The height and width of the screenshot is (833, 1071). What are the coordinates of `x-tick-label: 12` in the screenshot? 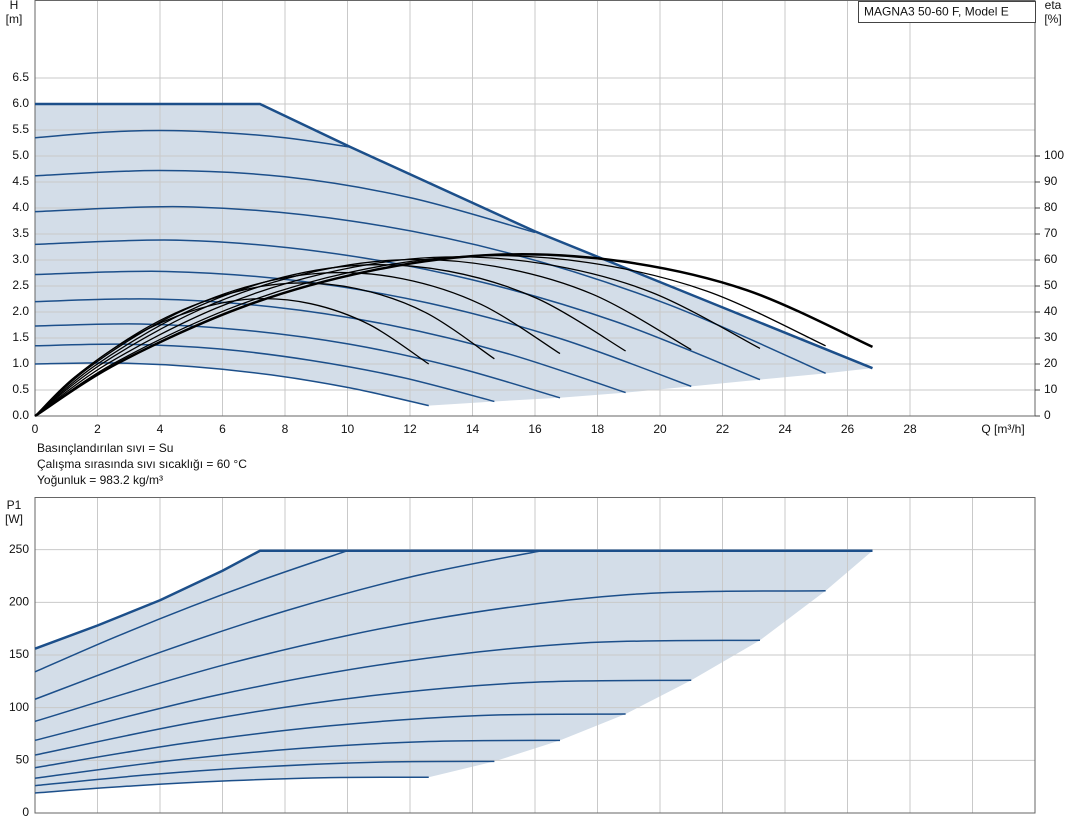 It's located at (410, 429).